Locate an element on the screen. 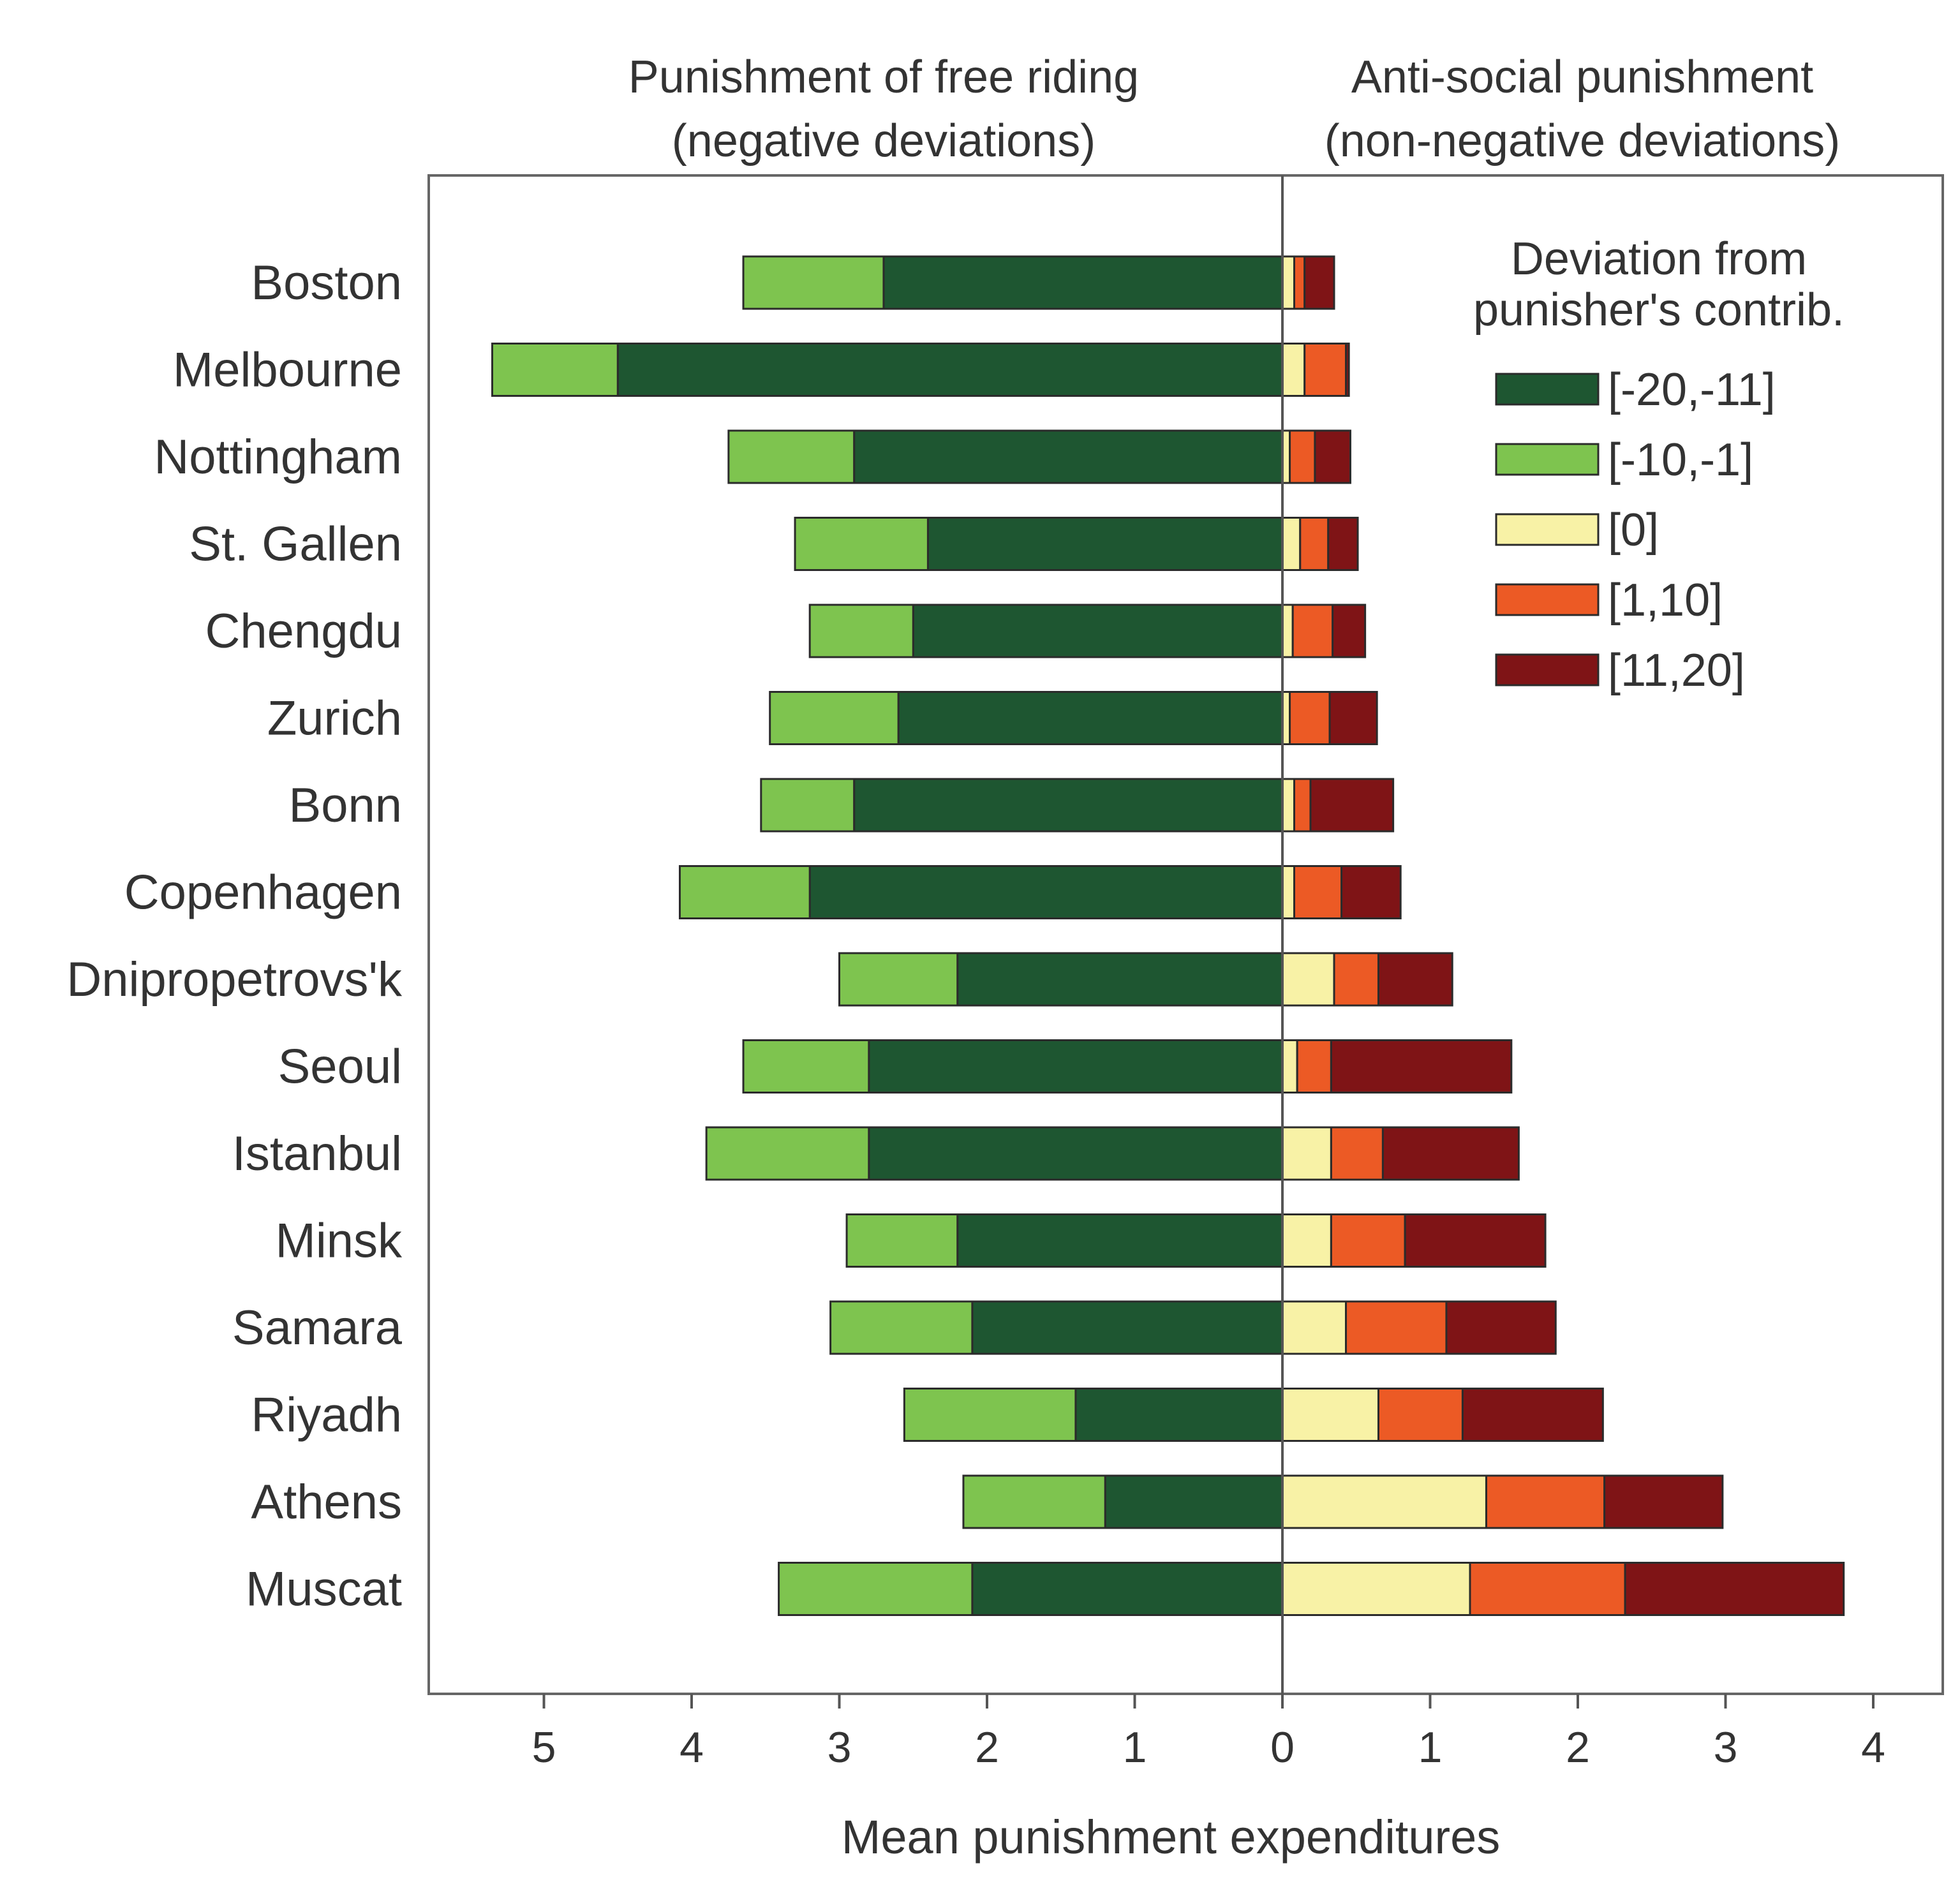 The image size is (1960, 1898). bar-st-gallen-[11,20] is located at coordinates (1343, 544).